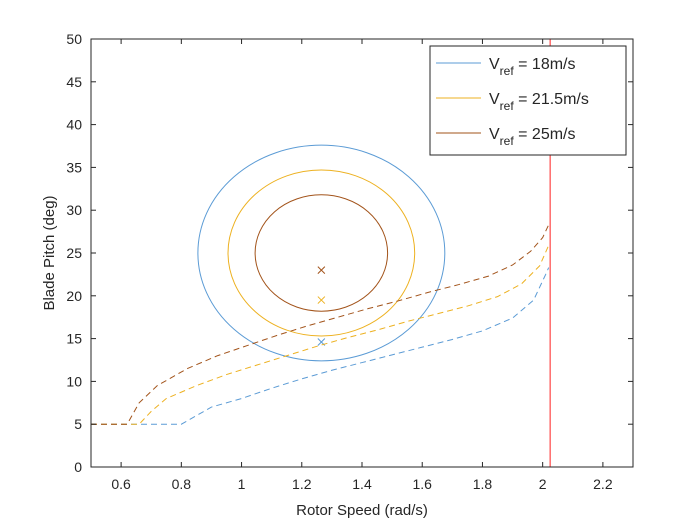 This screenshot has width=700, height=525. What do you see at coordinates (321, 300) in the screenshot?
I see `marker-21-5m-s` at bounding box center [321, 300].